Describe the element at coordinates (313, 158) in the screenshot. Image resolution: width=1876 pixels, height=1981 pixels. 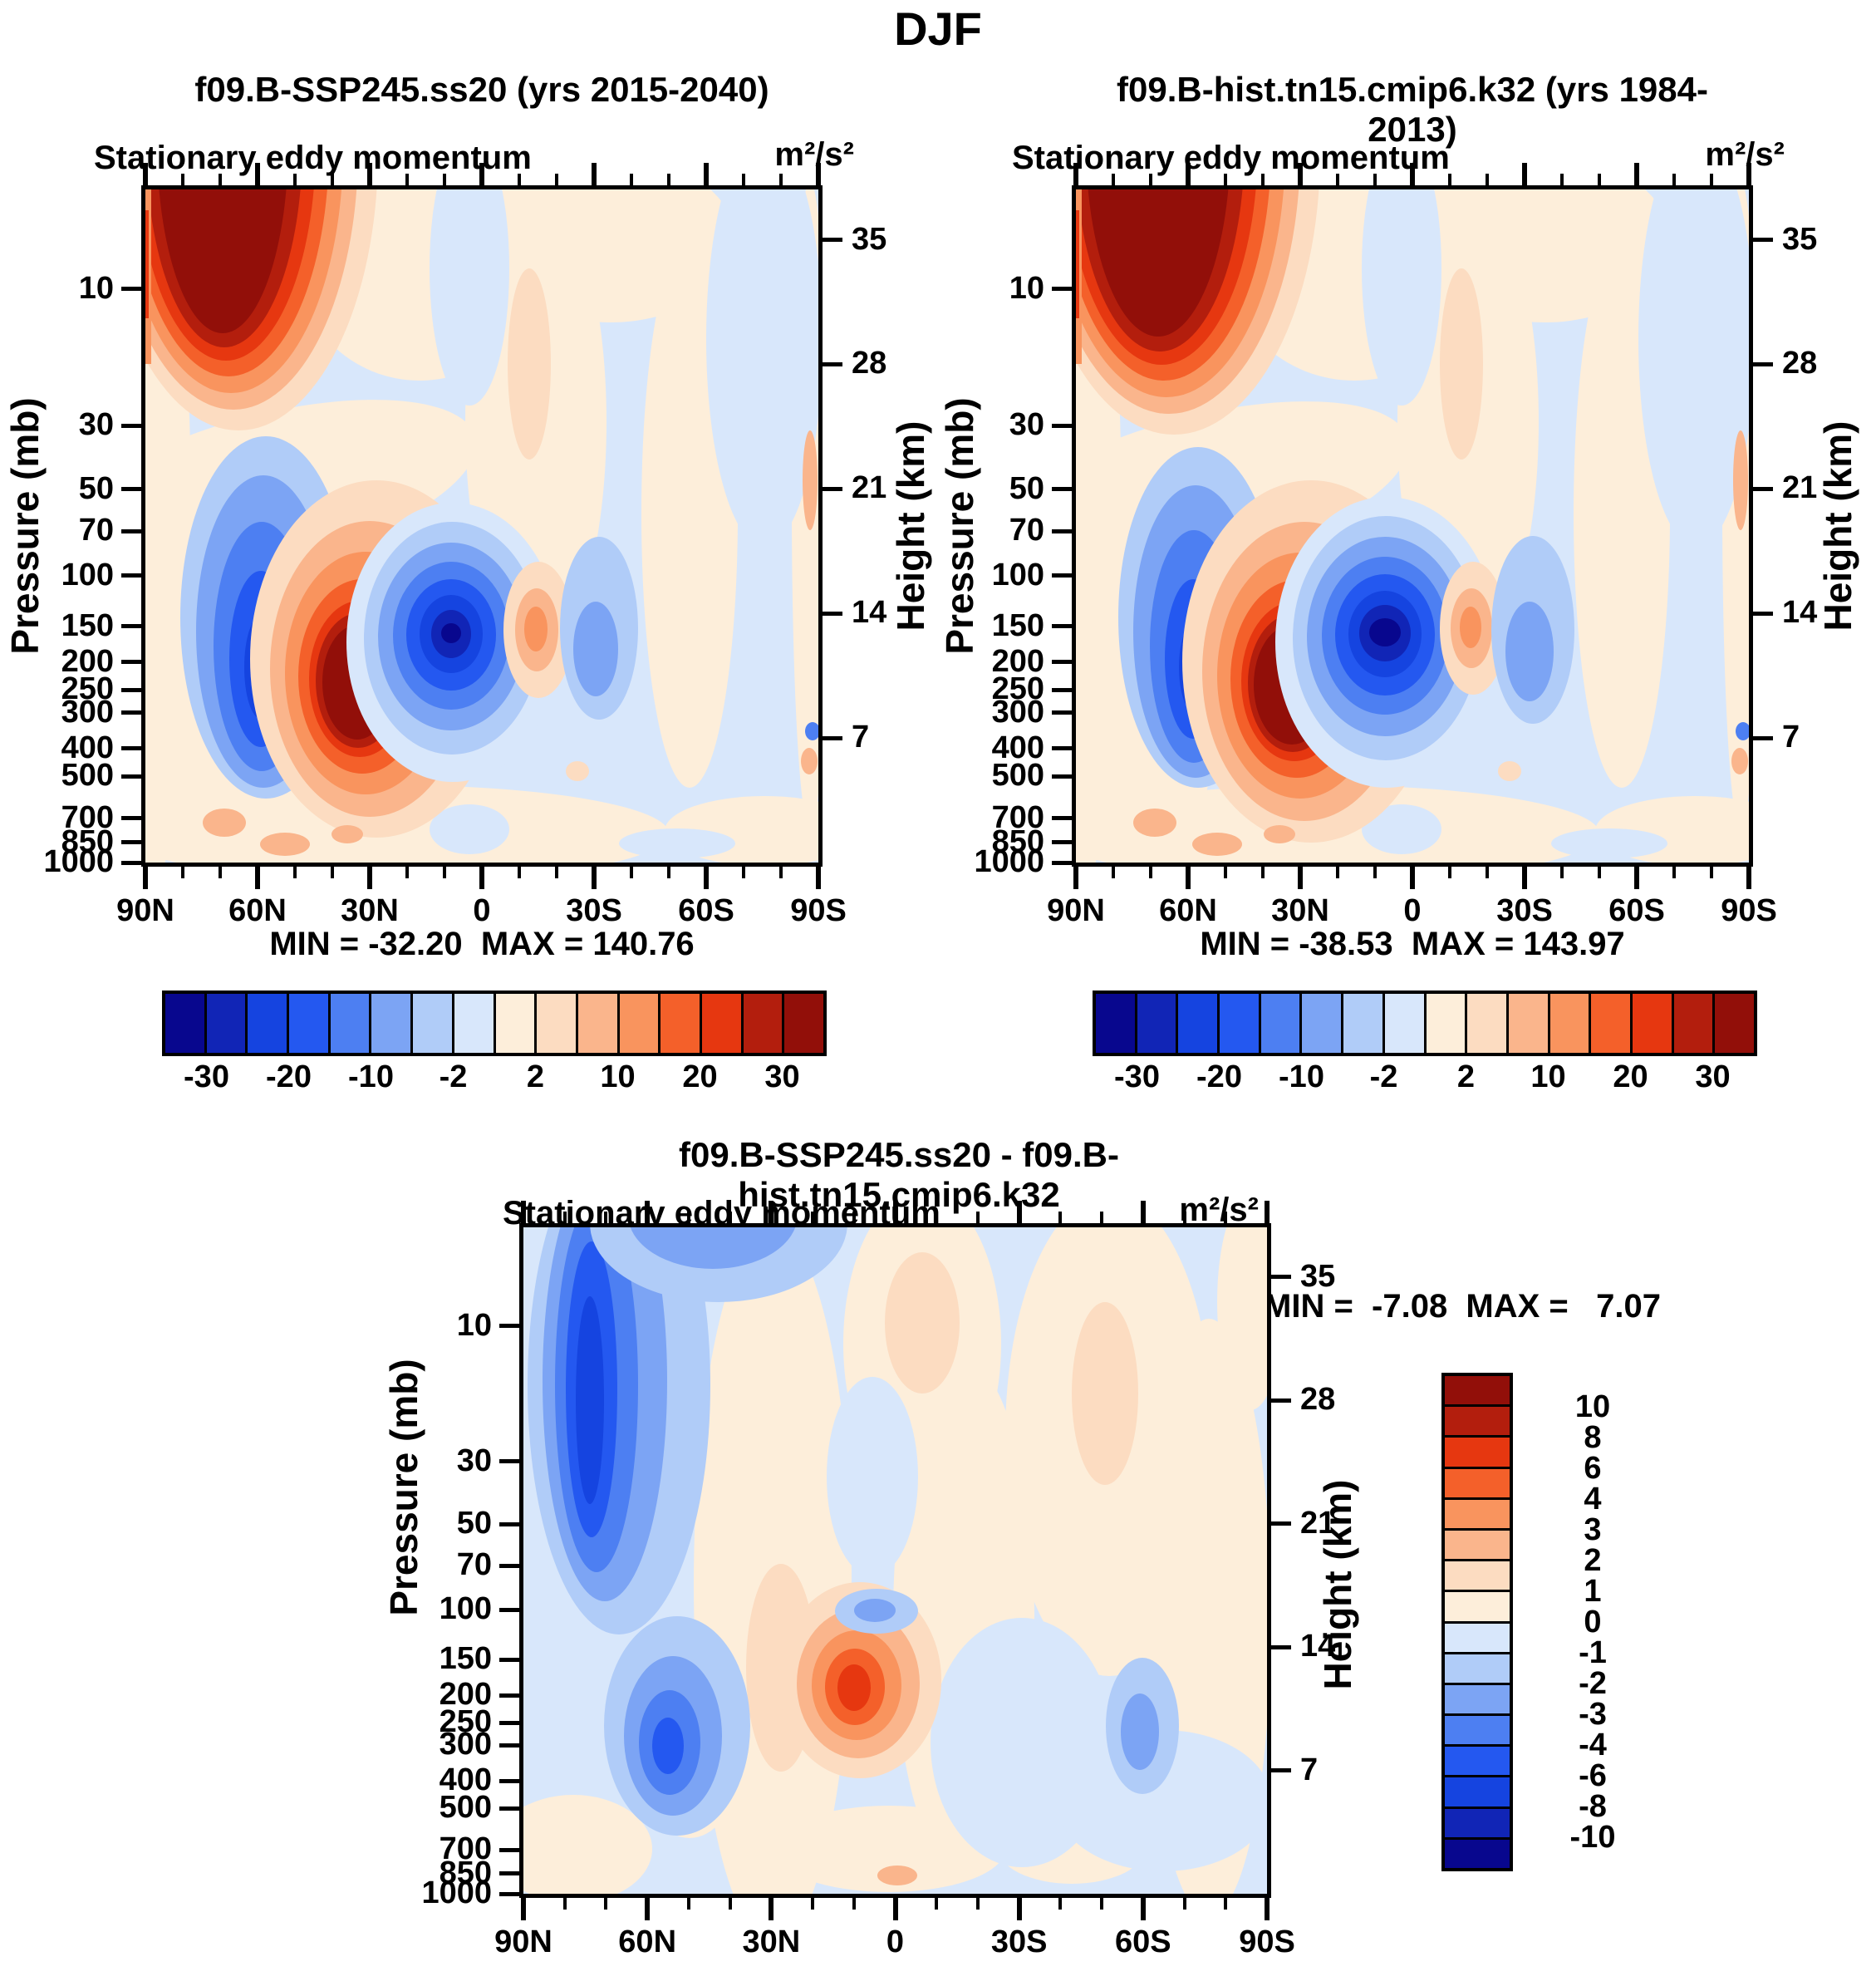
I see `panel-left-subtitle: Stationary eddy momentum` at that location.